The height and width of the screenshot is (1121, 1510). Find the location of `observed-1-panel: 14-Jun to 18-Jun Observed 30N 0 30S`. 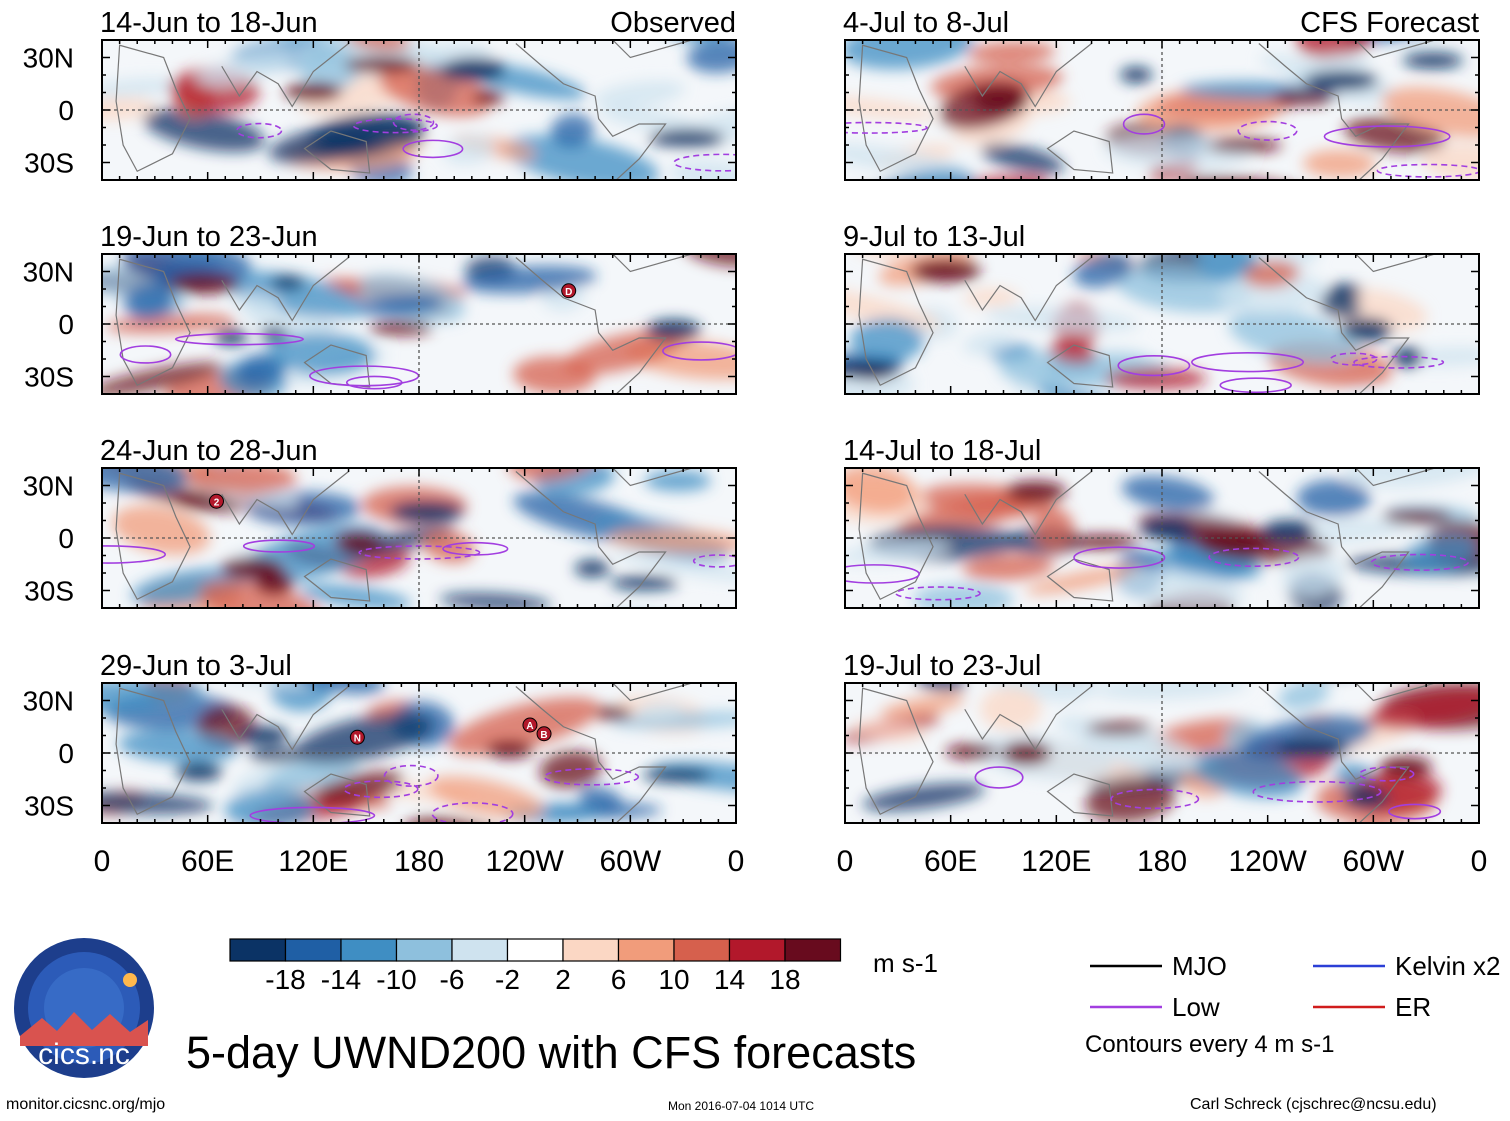

observed-1-panel: 14-Jun to 18-Jun Observed 30N 0 30S is located at coordinates (380, 94).